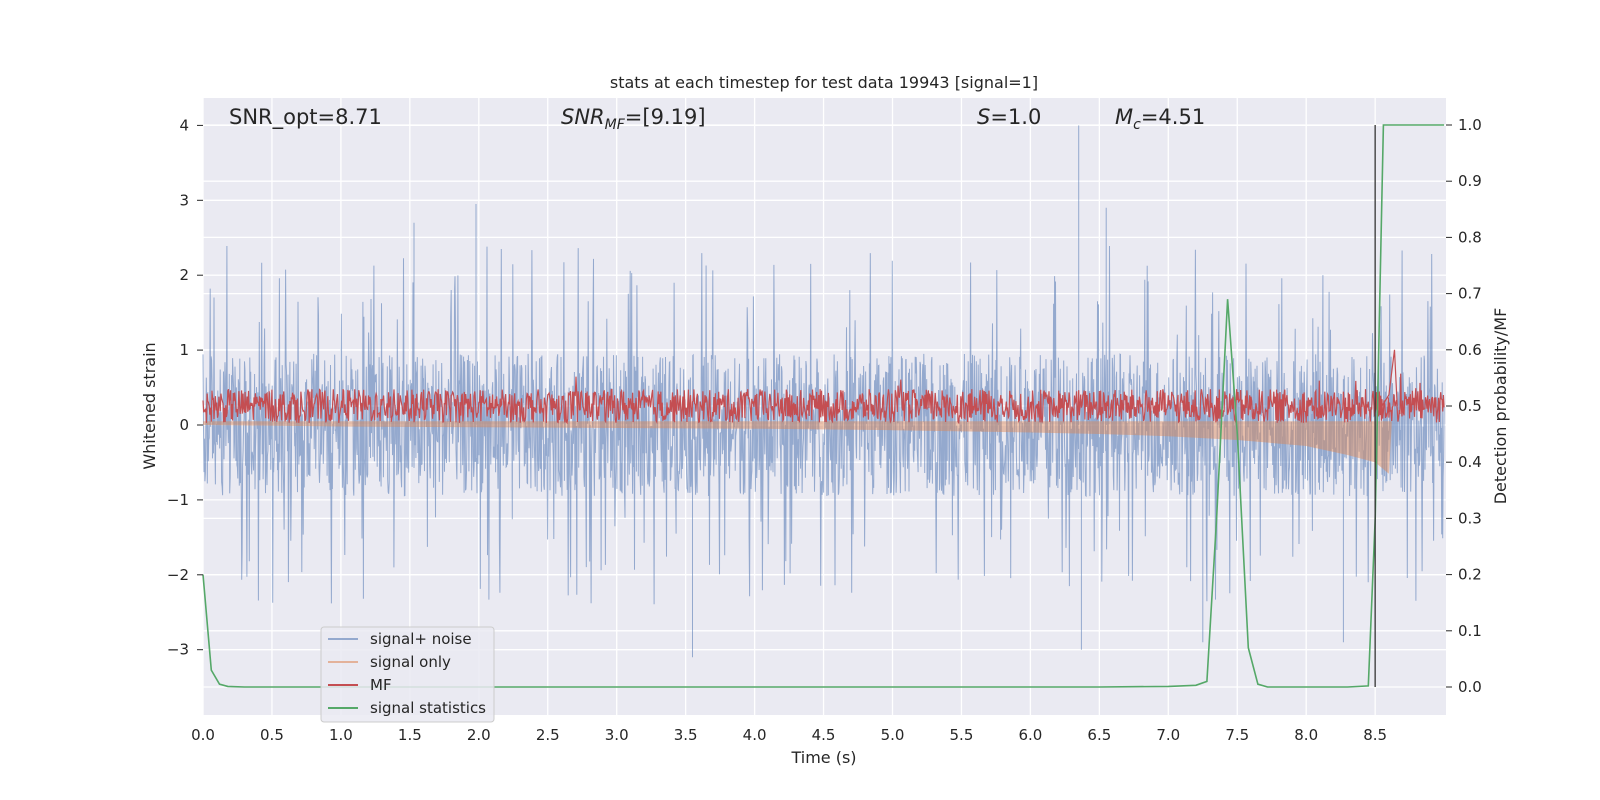 The height and width of the screenshot is (800, 1600). Describe the element at coordinates (185, 387) in the screenshot. I see `y-tick-labels-left: 4 3 2 1 0 −1 −2 −3` at that location.